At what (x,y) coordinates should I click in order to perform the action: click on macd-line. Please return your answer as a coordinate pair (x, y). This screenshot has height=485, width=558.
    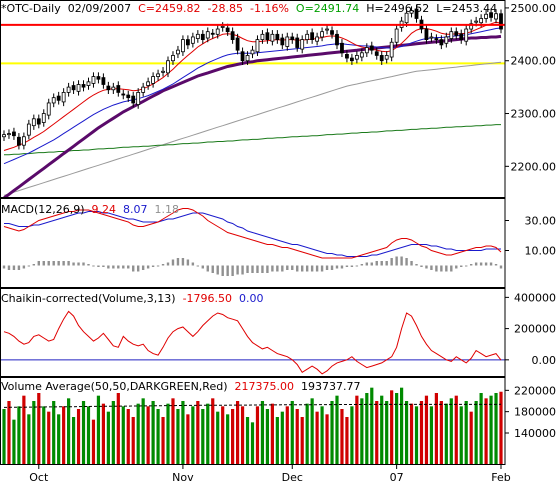
    Looking at the image, I should click on (252, 233).